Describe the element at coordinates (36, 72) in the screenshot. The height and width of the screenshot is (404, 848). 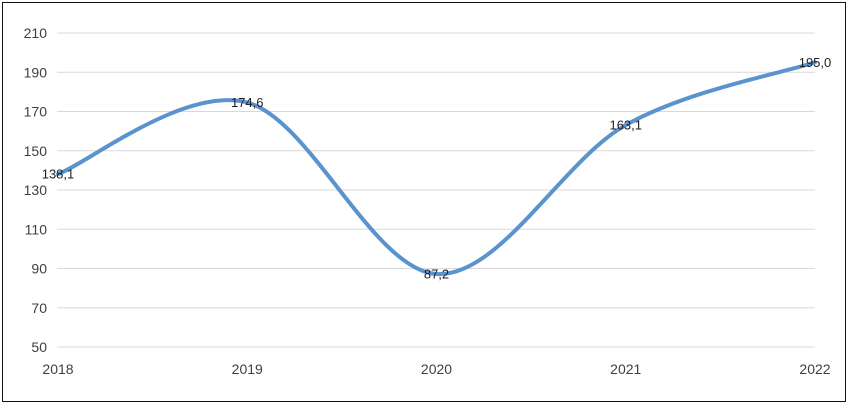
I see `y-tick-label: 190` at that location.